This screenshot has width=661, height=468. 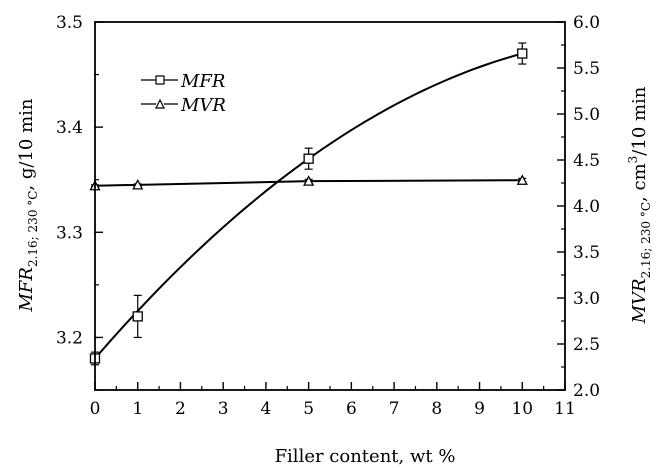 I want to click on x-tick-label: 3, so click(x=223, y=409).